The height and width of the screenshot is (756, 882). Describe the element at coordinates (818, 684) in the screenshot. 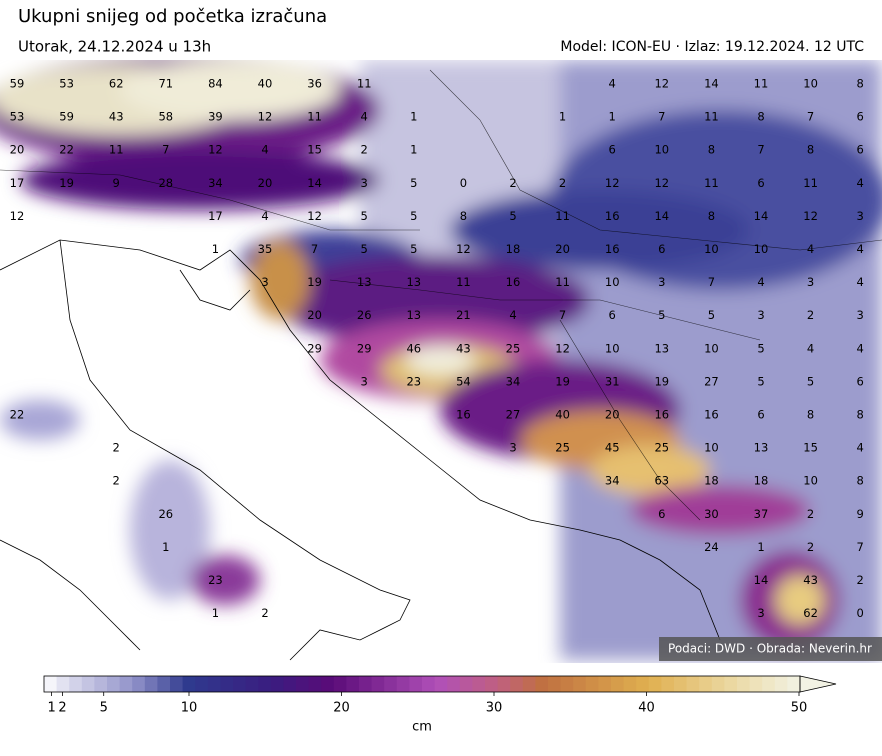

I see `colorbar-arrow` at that location.